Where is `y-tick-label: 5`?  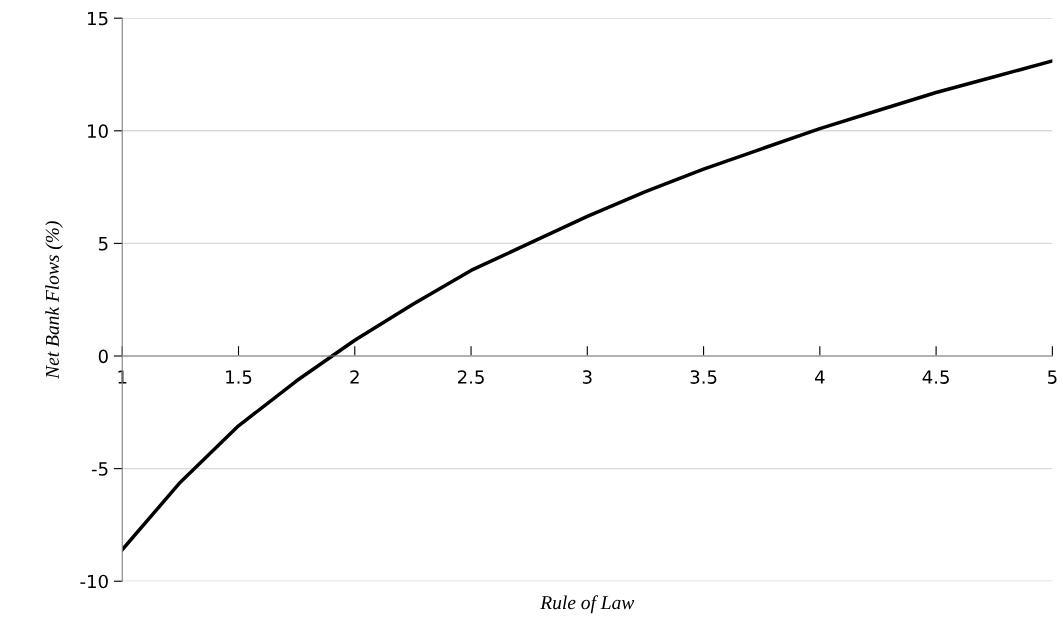
y-tick-label: 5 is located at coordinates (103, 244).